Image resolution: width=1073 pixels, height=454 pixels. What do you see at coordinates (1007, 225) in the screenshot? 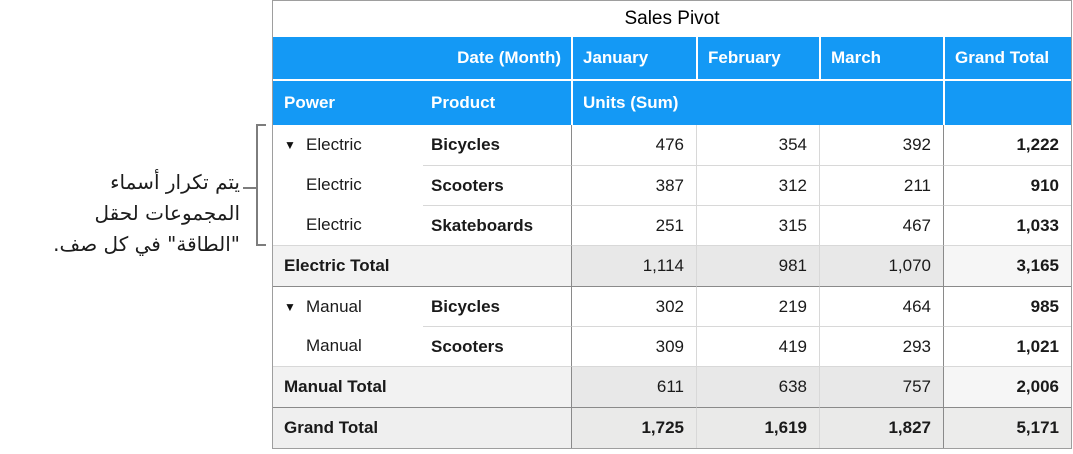
I see `row-total-cell: 1,033` at bounding box center [1007, 225].